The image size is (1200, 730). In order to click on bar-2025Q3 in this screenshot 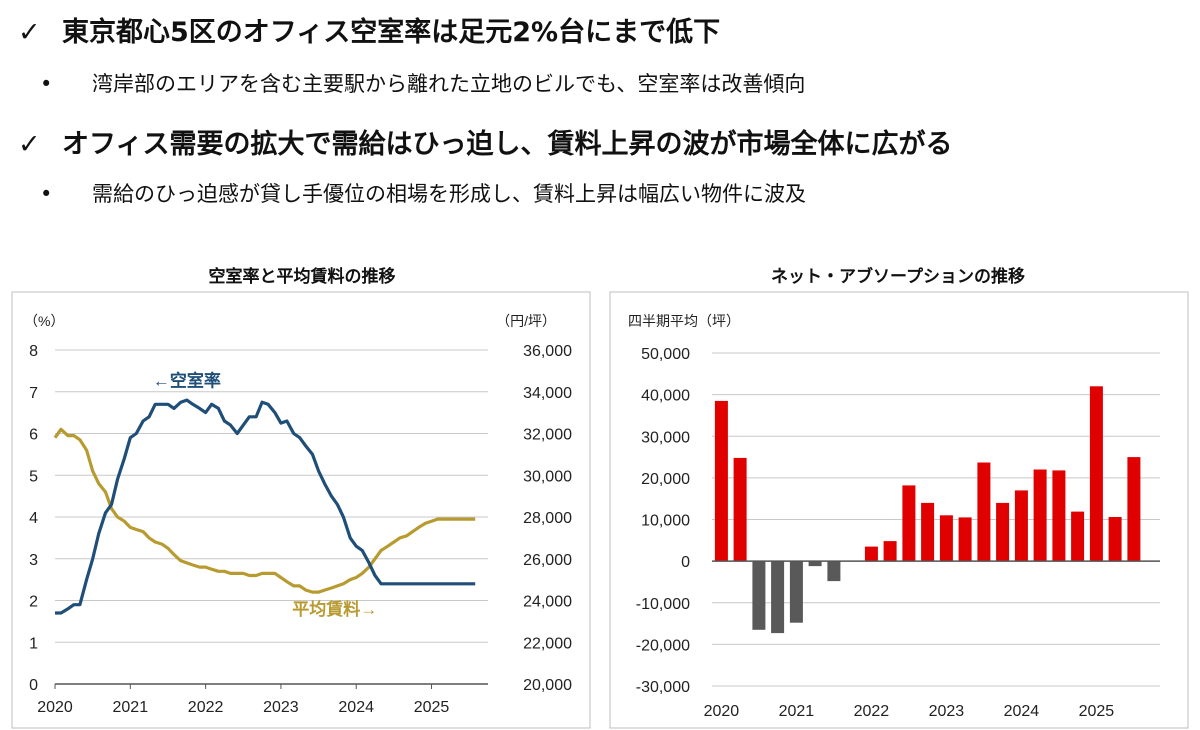, I will do `click(1134, 509)`.